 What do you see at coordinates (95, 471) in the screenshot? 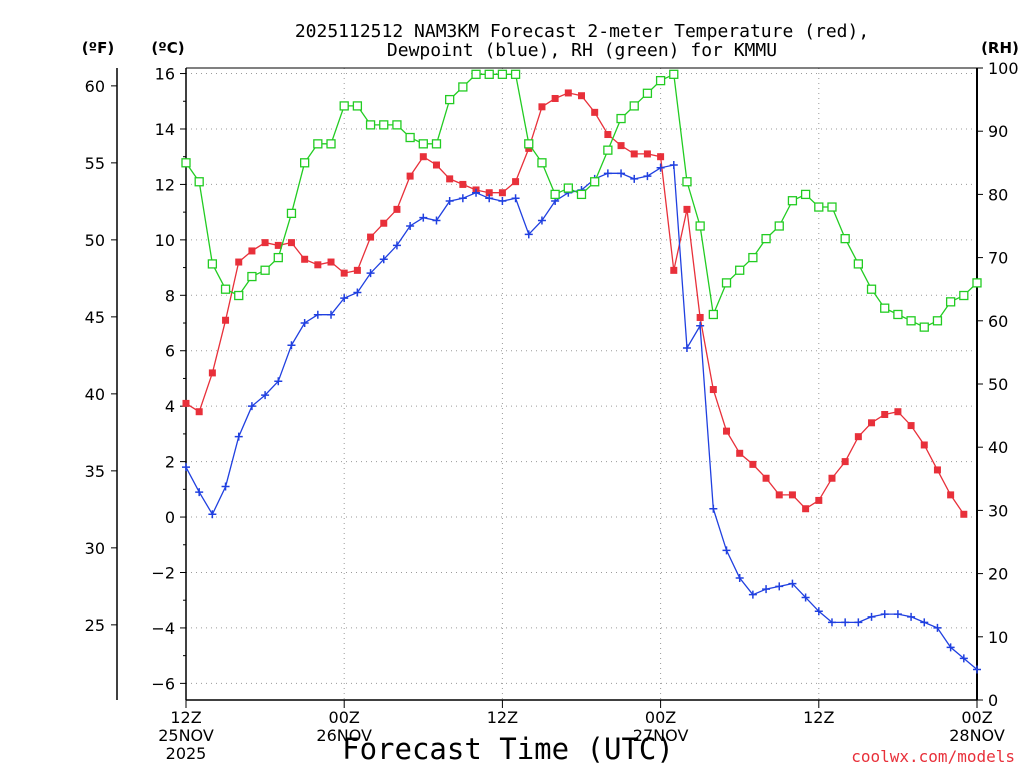
I see `fahrenheit-tick-label: 35` at bounding box center [95, 471].